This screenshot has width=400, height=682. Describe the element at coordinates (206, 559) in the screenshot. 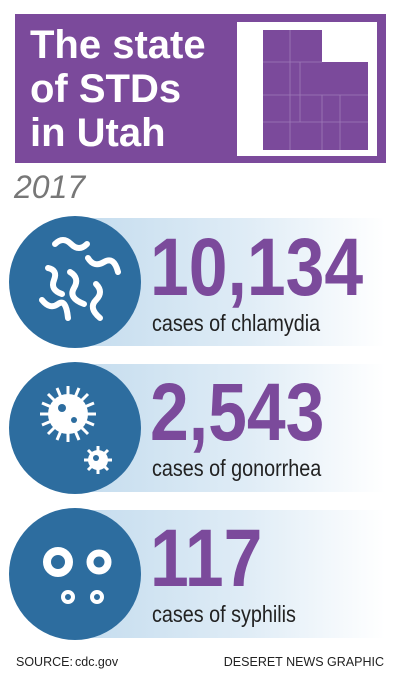

I see `stat-number: 117` at that location.